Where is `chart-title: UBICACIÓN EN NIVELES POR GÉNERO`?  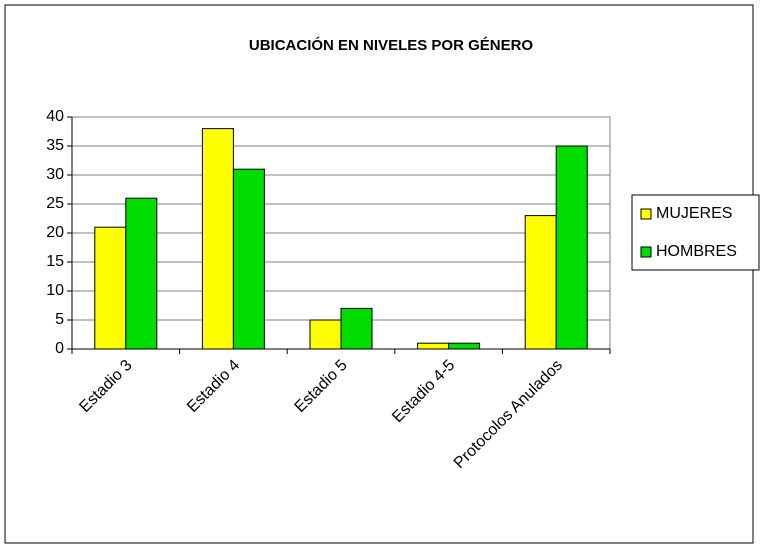
chart-title: UBICACIÓN EN NIVELES POR GÉNERO is located at coordinates (391, 45).